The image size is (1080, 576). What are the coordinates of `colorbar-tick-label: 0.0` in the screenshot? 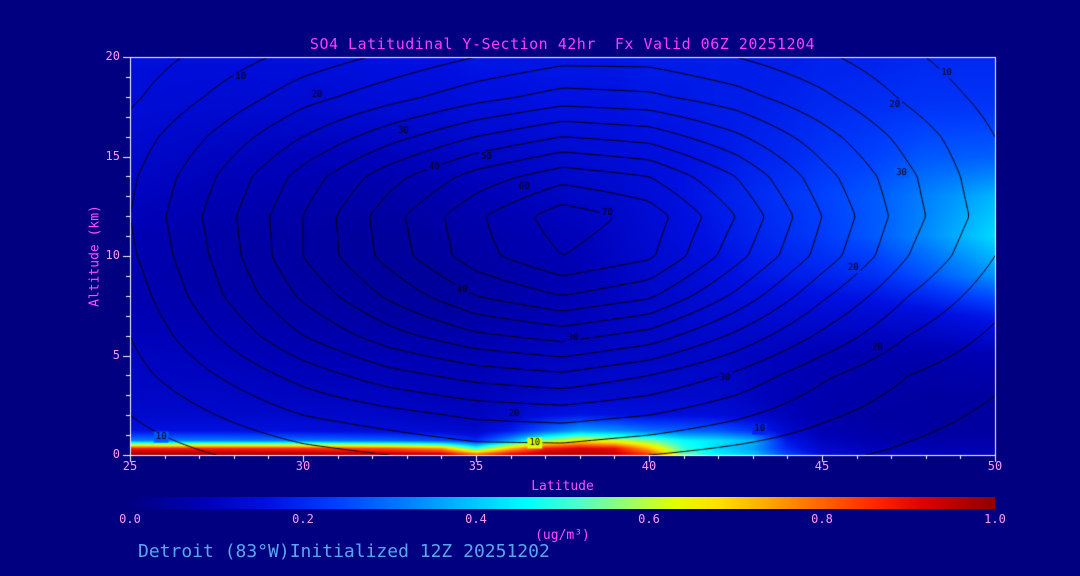 It's located at (130, 519).